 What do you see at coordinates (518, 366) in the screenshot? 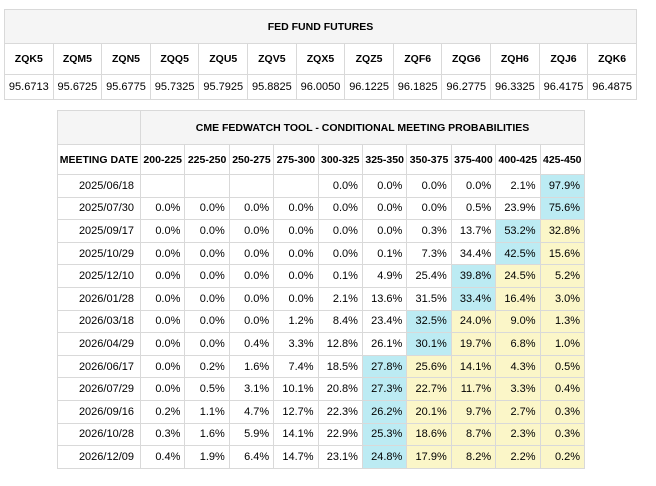
I see `probability-cell: 4.3%` at bounding box center [518, 366].